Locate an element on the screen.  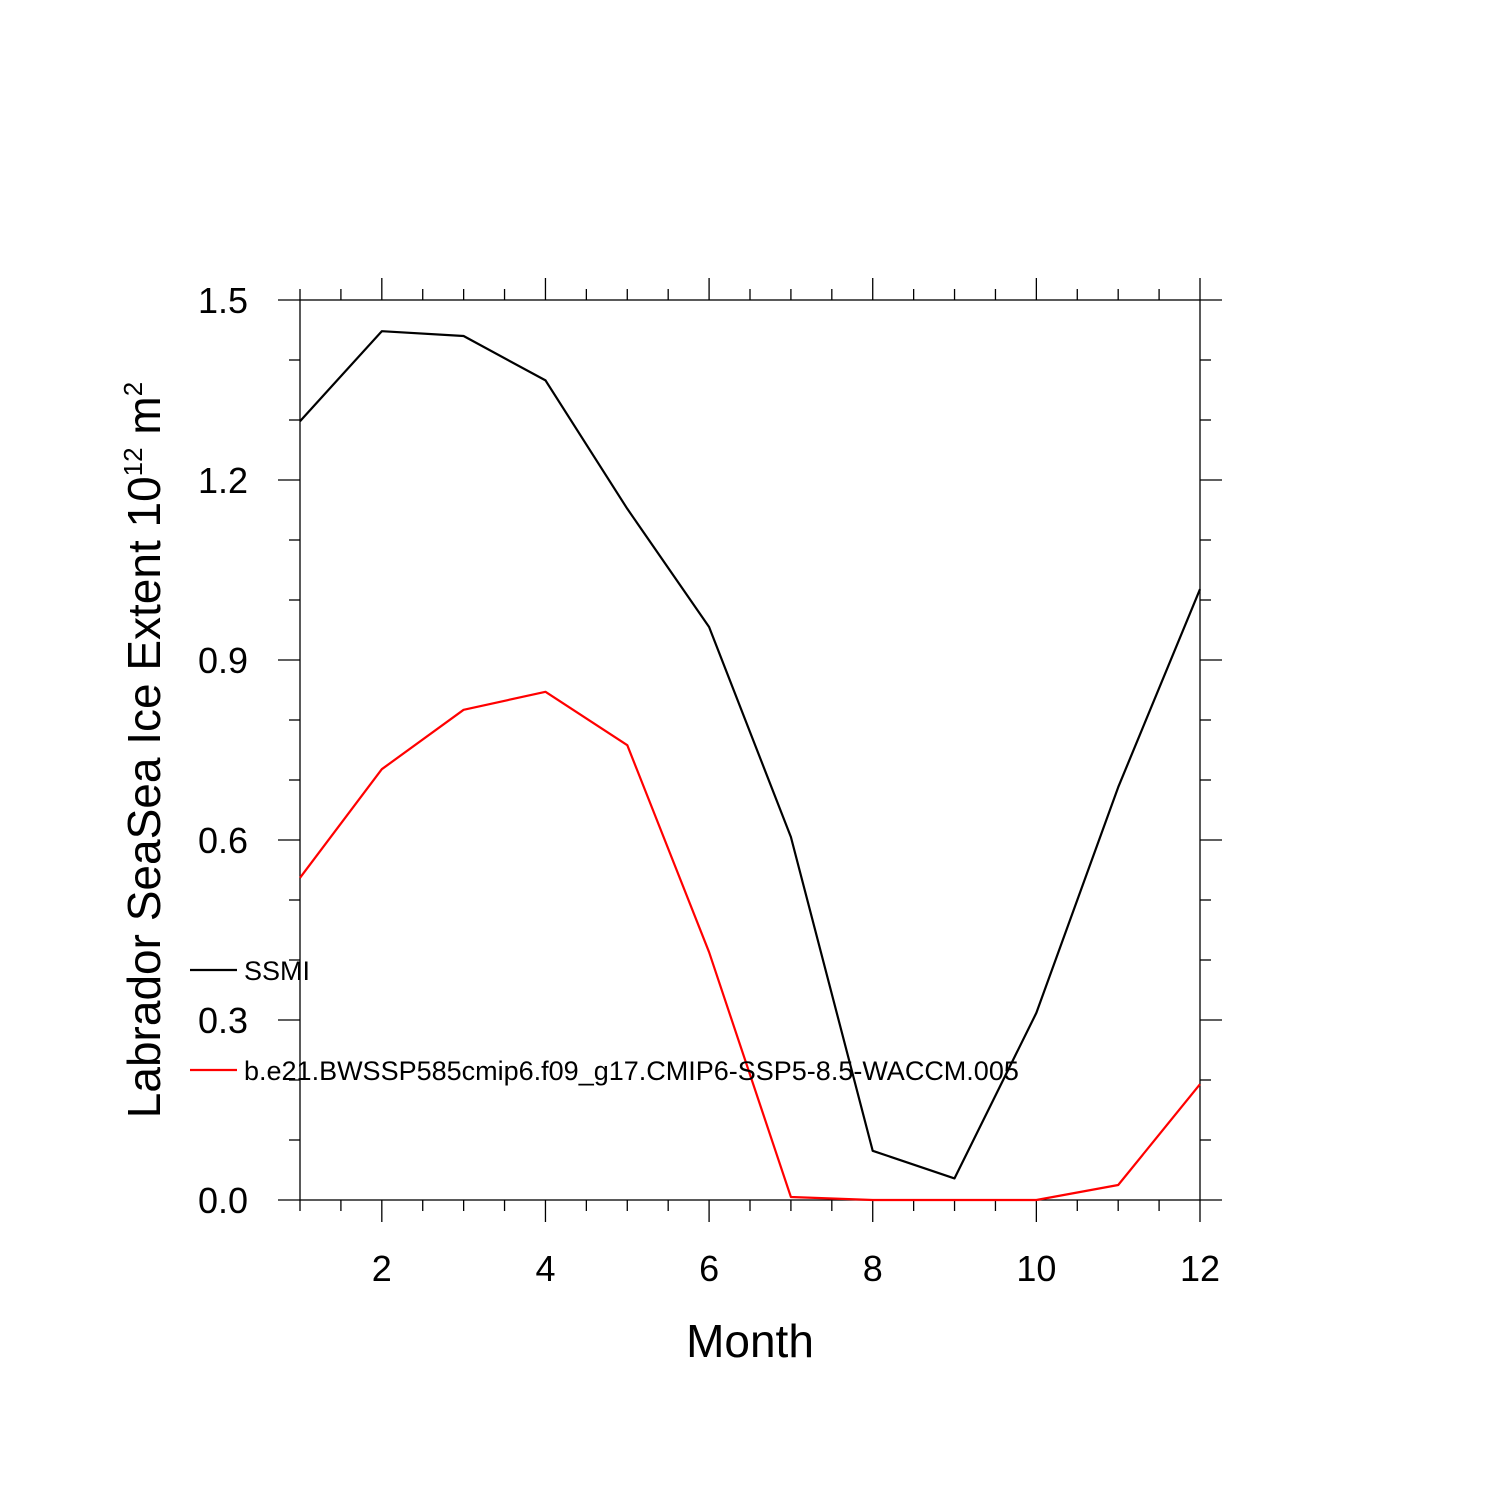
y-tick-label: 1.5 is located at coordinates (223, 300).